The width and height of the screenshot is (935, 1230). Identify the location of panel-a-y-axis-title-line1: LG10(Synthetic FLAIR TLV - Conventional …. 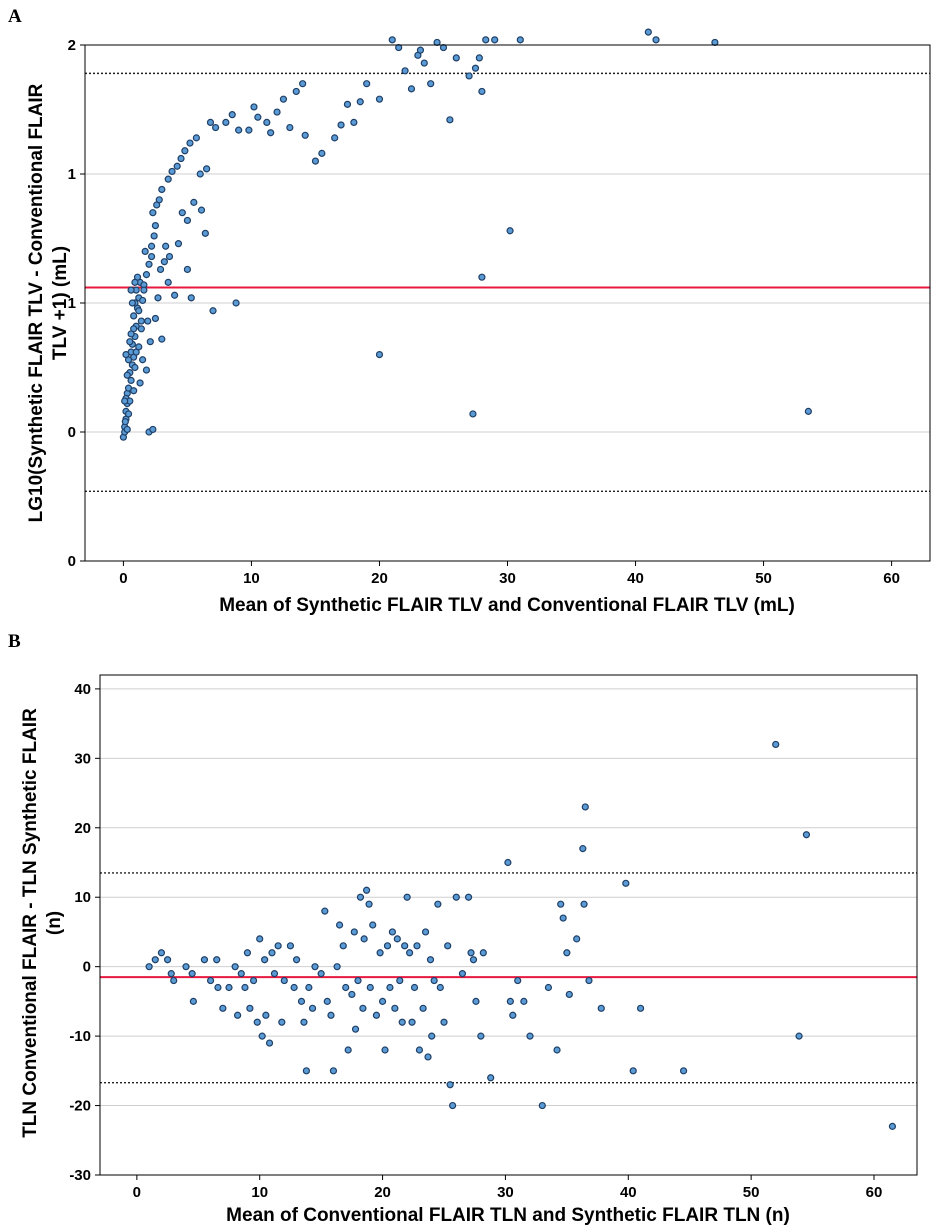
(36, 302).